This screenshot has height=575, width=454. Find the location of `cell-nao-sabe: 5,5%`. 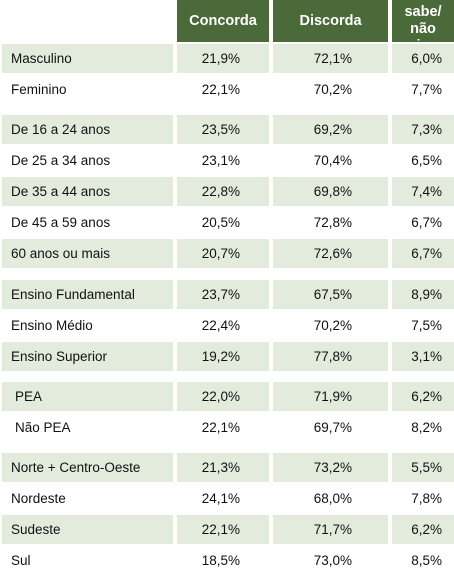

cell-nao-sabe: 5,5% is located at coordinates (423, 467).